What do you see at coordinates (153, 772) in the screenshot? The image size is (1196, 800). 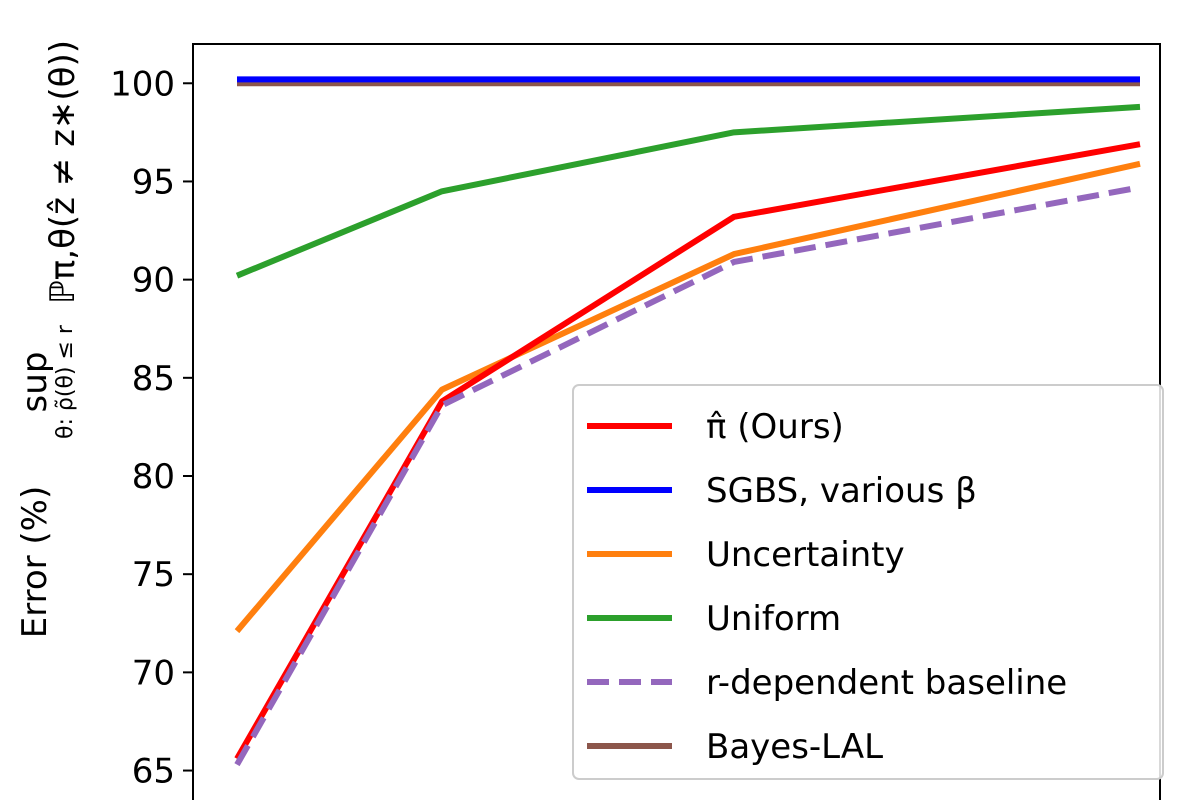 I see `y-tick-label: 65` at bounding box center [153, 772].